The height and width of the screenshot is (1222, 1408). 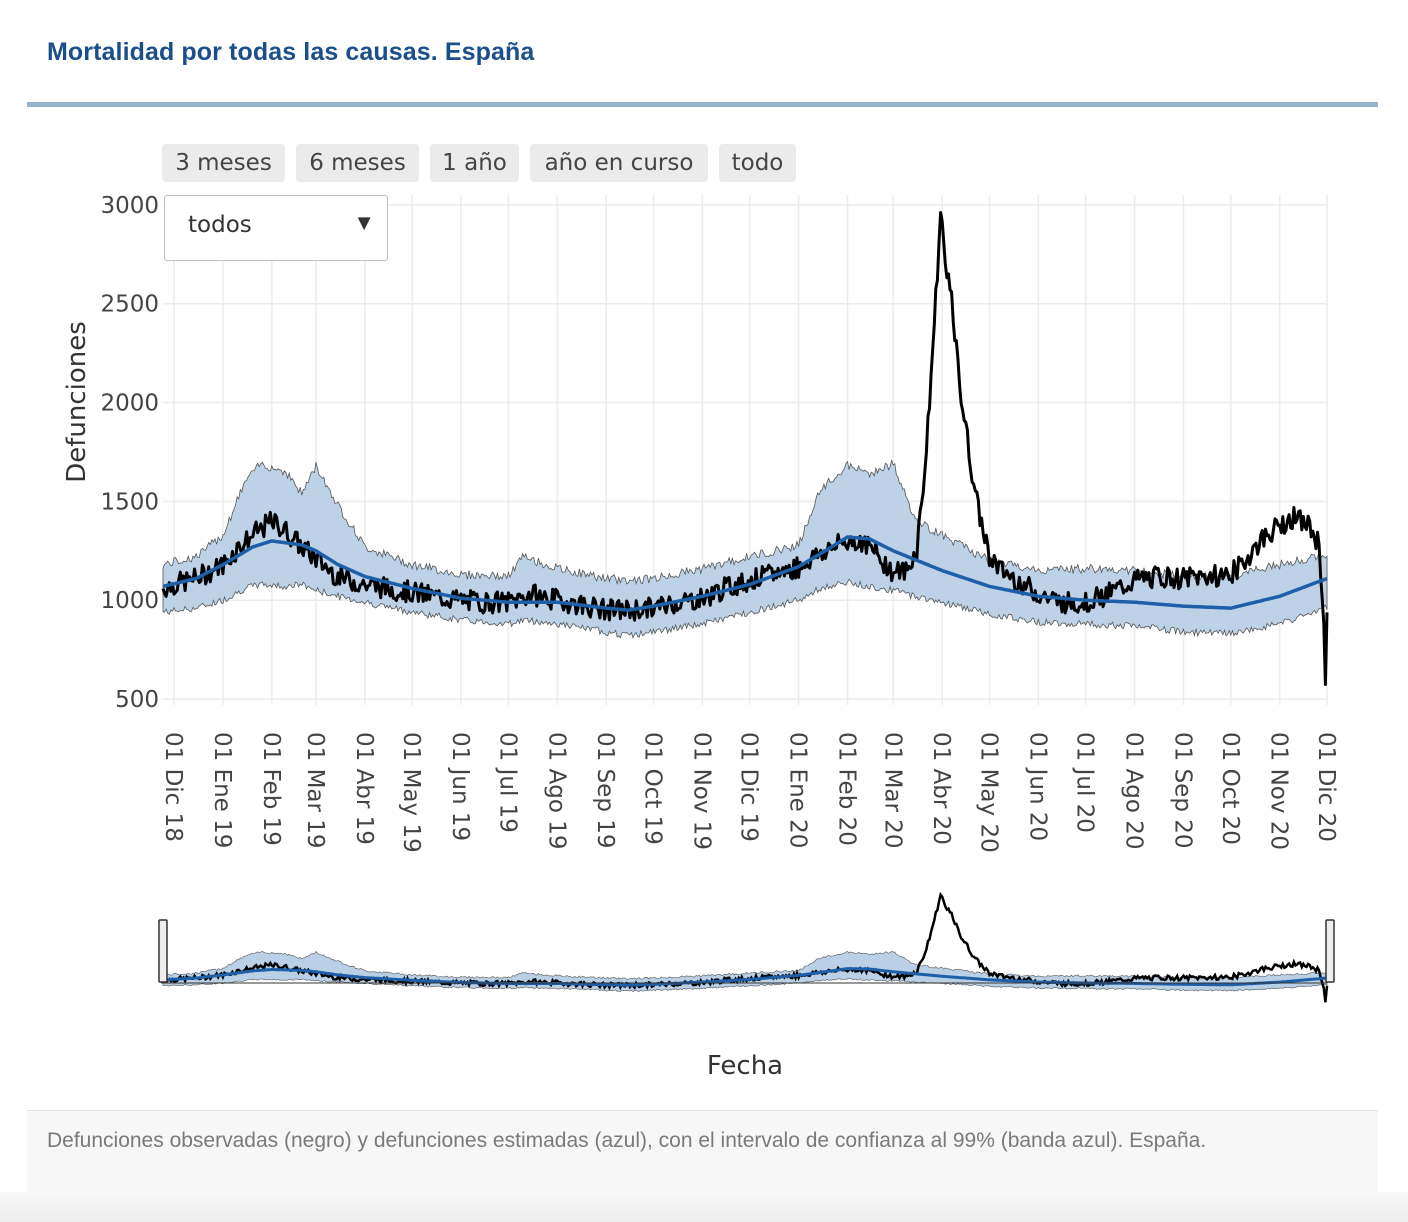 I want to click on x-tick-label: 01 Dic 20, so click(x=1326, y=787).